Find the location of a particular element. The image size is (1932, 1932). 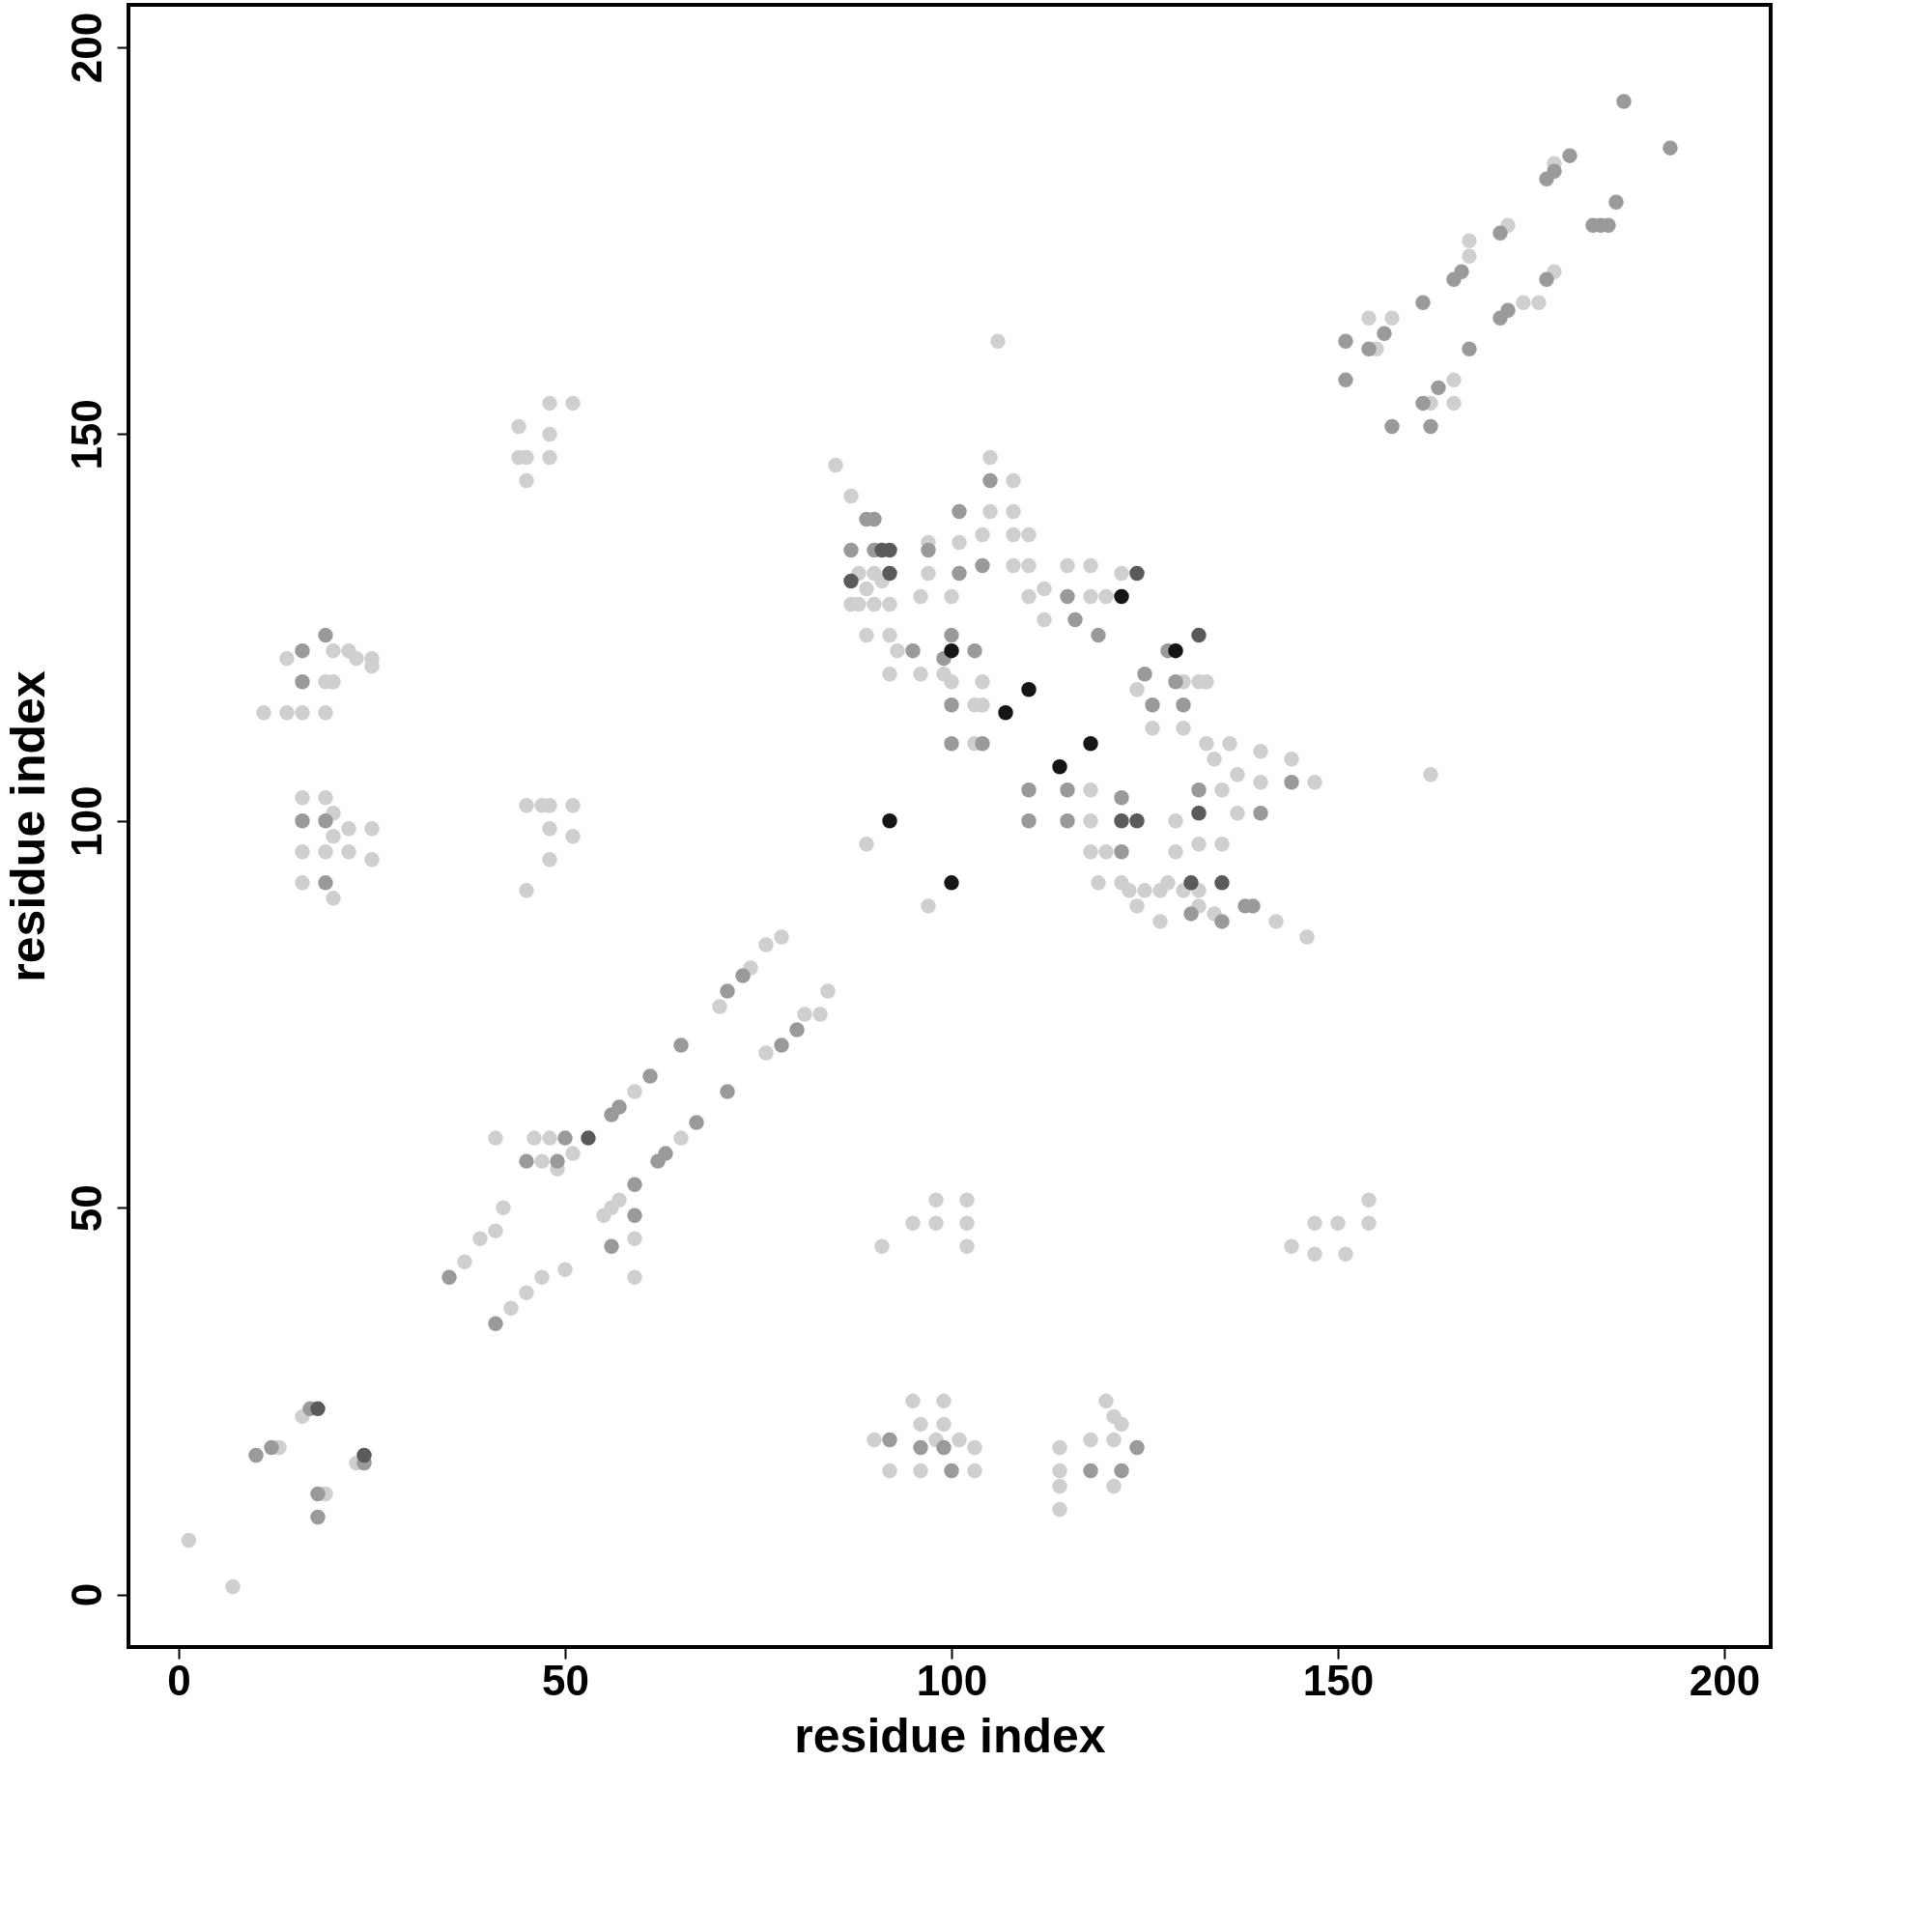

y-tick-label: 50 is located at coordinates (86, 1208).